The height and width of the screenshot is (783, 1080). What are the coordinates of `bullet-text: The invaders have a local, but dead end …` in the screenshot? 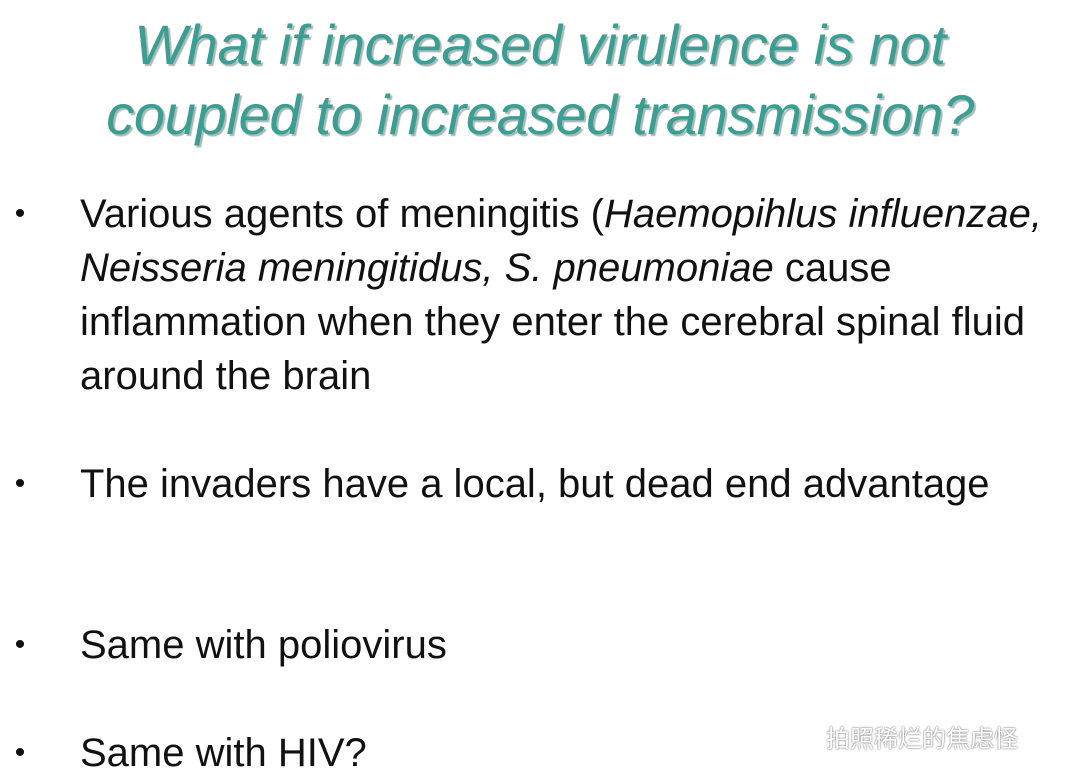 It's located at (535, 484).